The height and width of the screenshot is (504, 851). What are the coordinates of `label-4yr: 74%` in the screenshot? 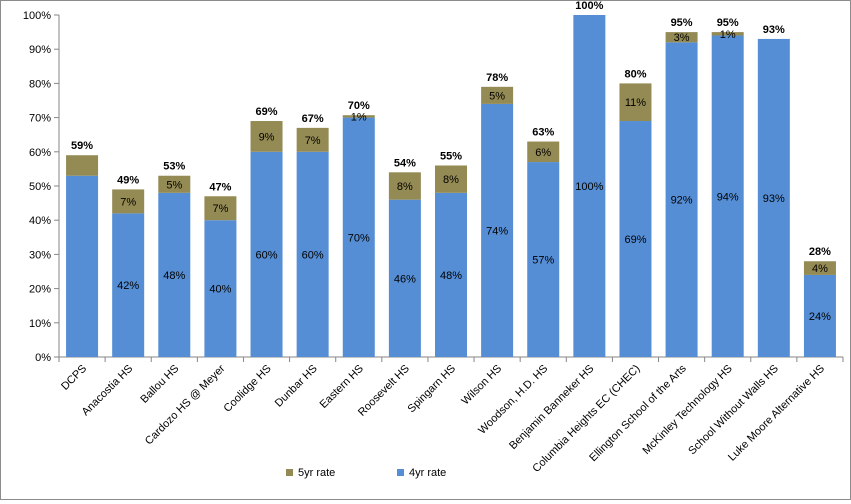 It's located at (497, 231).